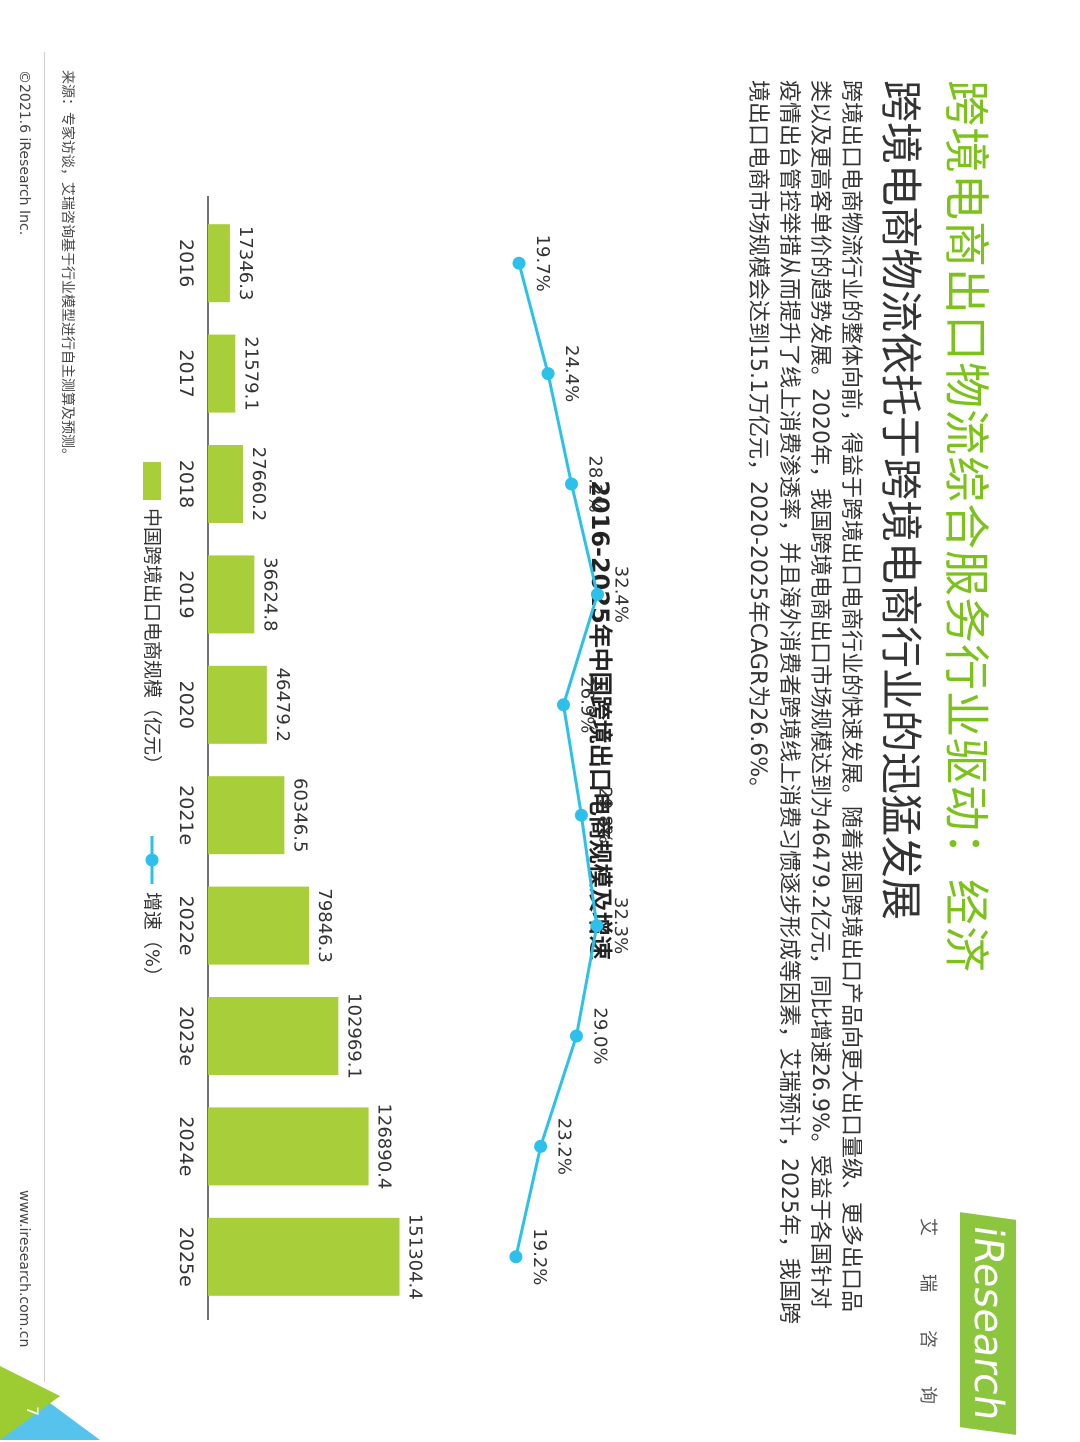 The height and width of the screenshot is (1442, 1080). What do you see at coordinates (258, 484) in the screenshot?
I see `bar-label-2018: 27660.2` at bounding box center [258, 484].